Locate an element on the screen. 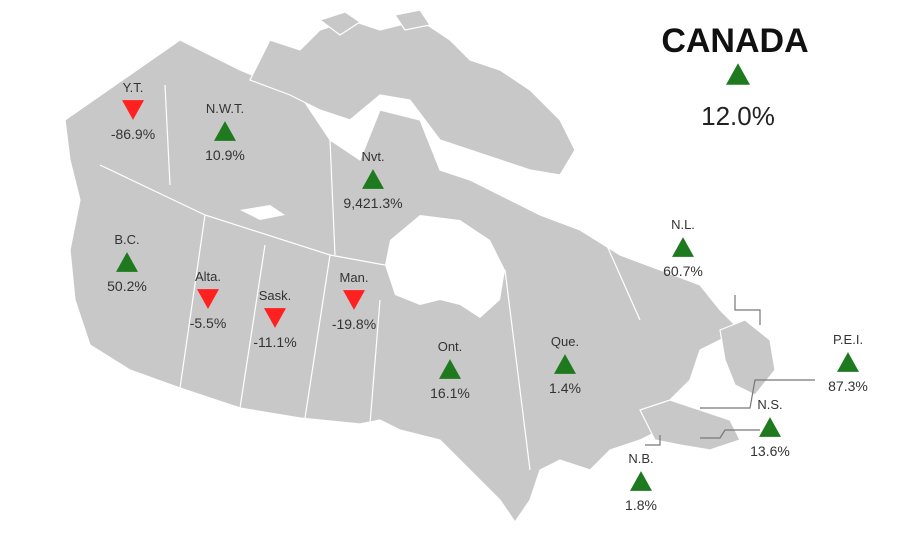  region-label-sk: Sask. -11.1% is located at coordinates (274, 319).